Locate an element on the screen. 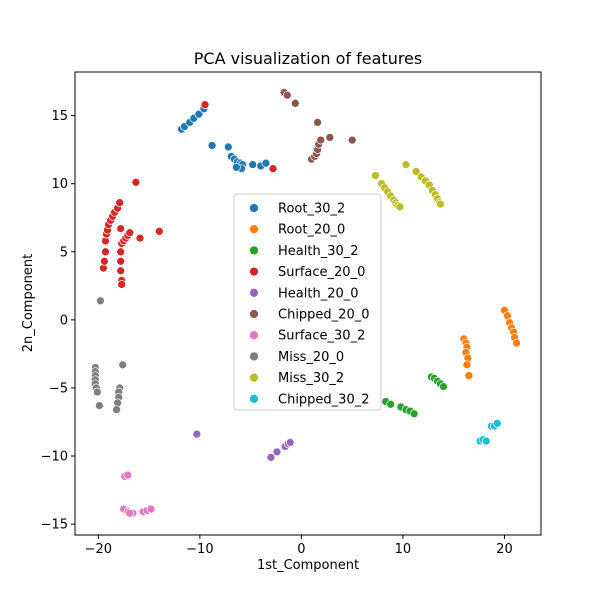 This screenshot has width=600, height=600. legend-label-Root_30_2: Root_30_2 is located at coordinates (311, 209).